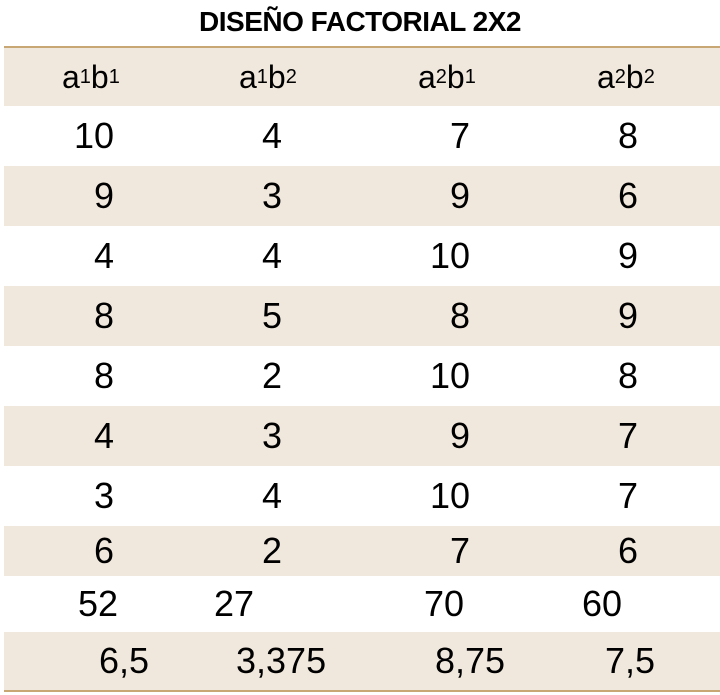 Image resolution: width=720 pixels, height=695 pixels. Describe the element at coordinates (362, 436) in the screenshot. I see `table-row: 4 3 9 7` at that location.